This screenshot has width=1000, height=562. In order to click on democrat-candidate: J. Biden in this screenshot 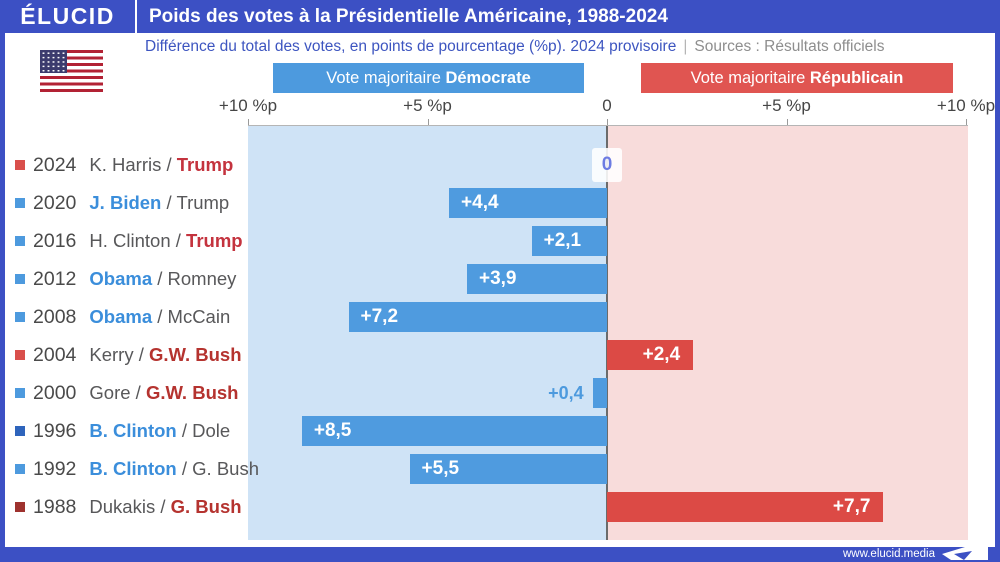, I will do `click(125, 202)`.